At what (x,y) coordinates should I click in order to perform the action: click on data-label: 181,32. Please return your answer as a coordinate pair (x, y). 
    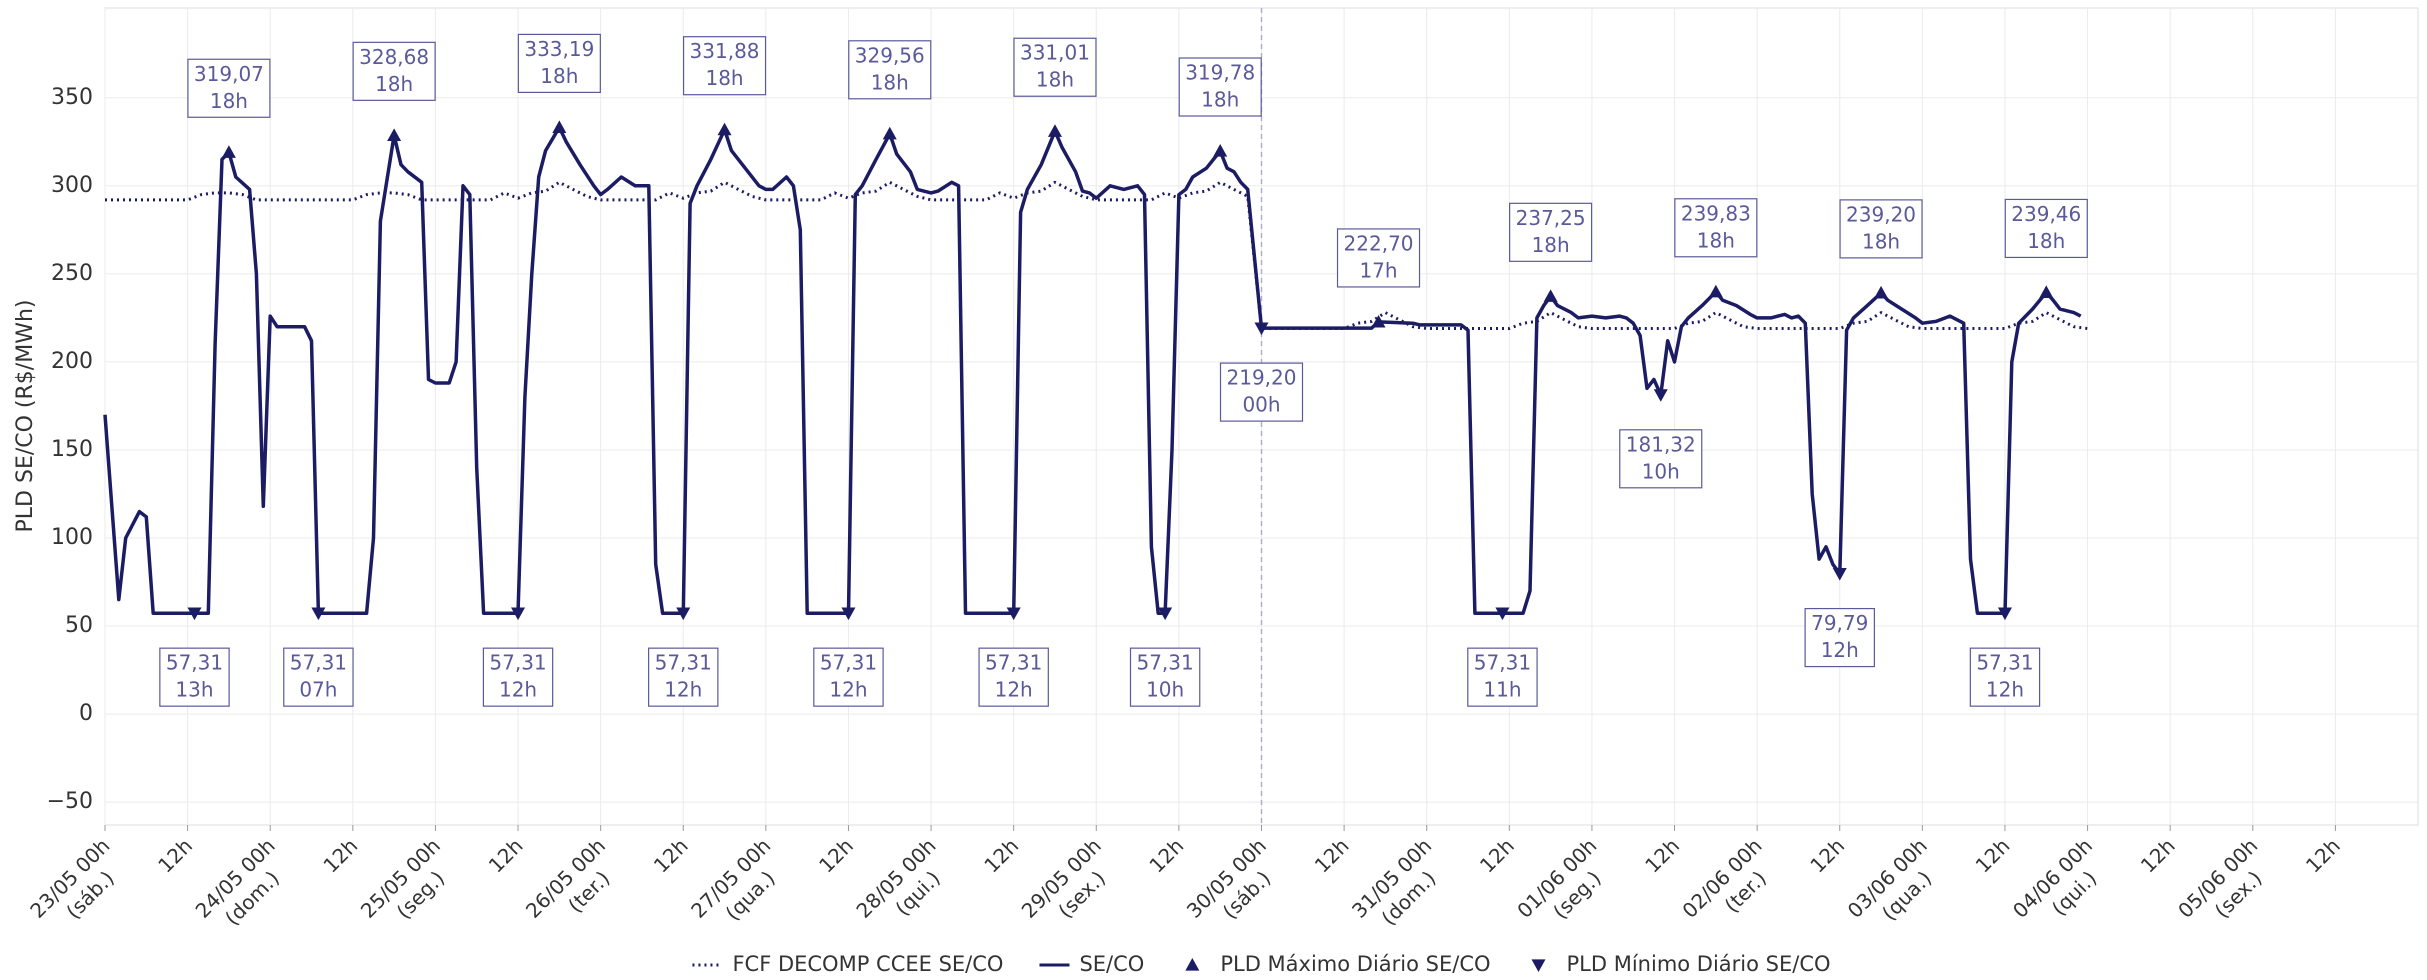
    Looking at the image, I should click on (1661, 444).